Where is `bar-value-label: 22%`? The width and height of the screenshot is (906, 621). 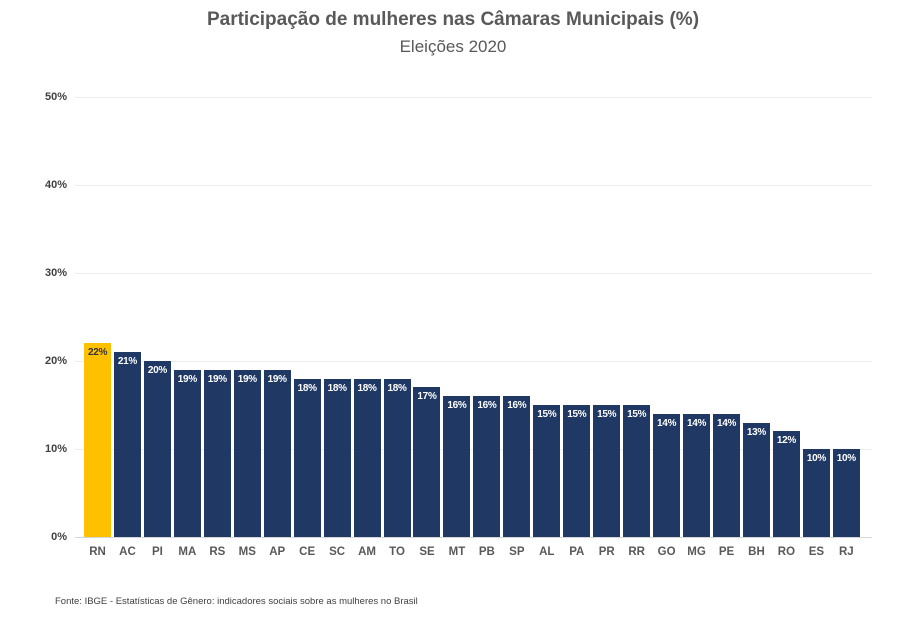 bar-value-label: 22% is located at coordinates (97, 353).